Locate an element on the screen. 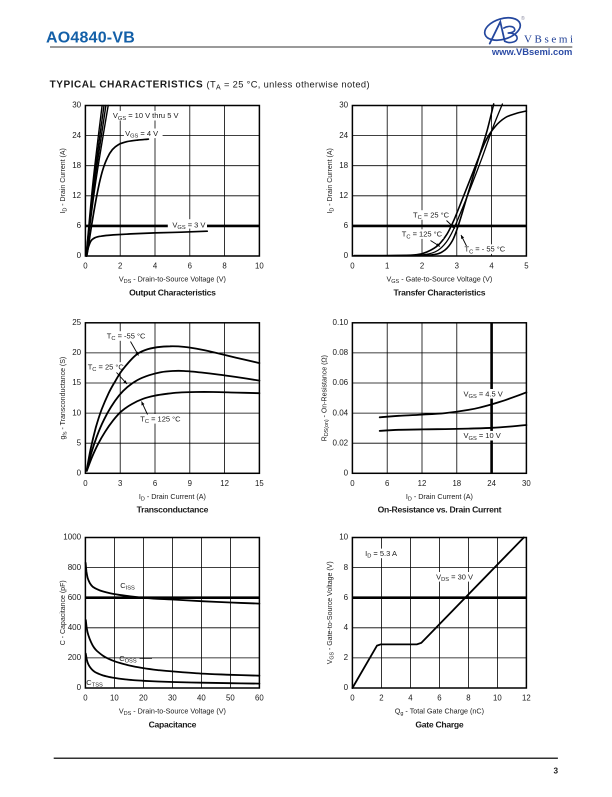 The image size is (612, 797). svg-text: VDS = 30 V is located at coordinates (454, 577).